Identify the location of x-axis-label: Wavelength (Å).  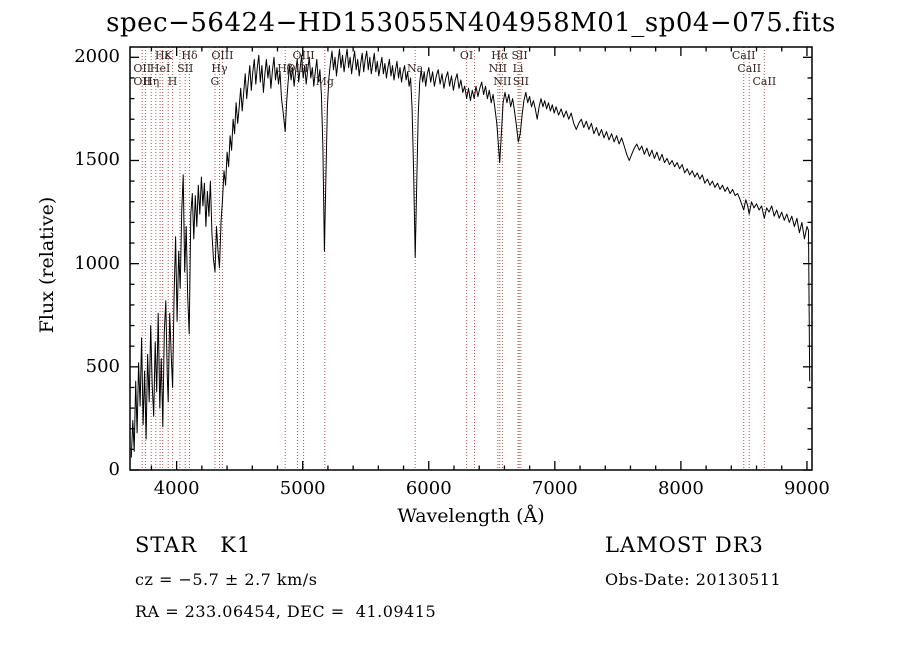
(471, 516).